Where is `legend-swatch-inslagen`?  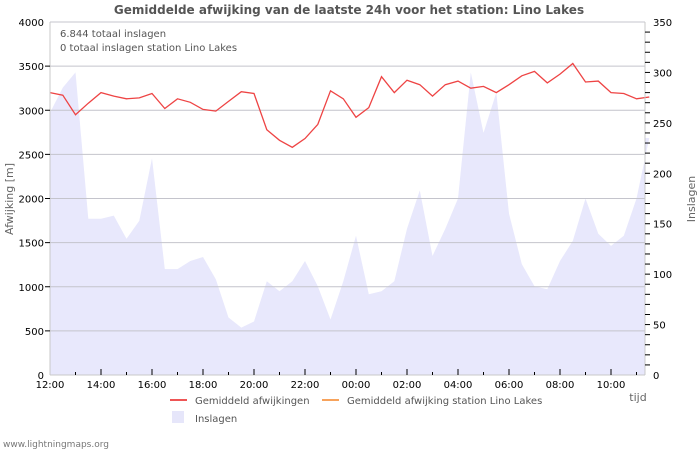 legend-swatch-inslagen is located at coordinates (178, 417).